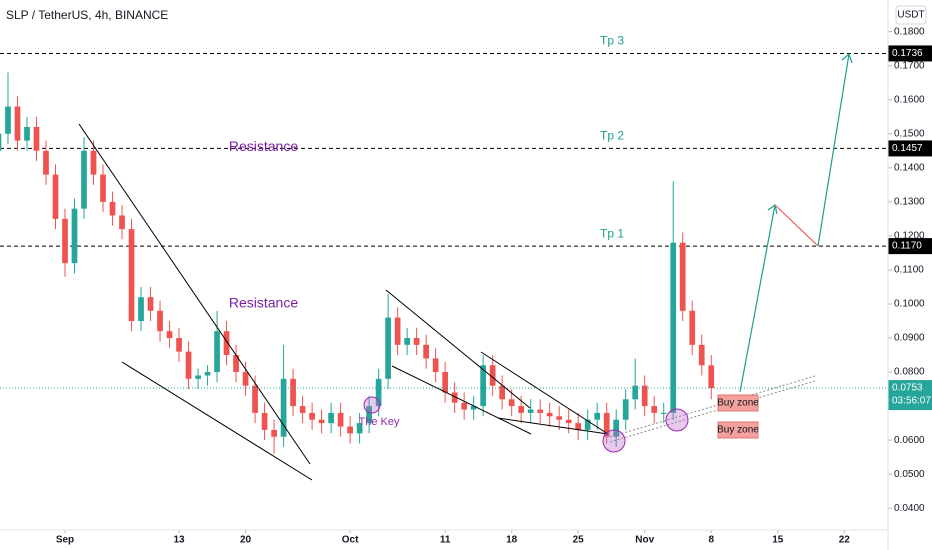 The image size is (932, 550). I want to click on y-tick-label: 0.0900, so click(909, 338).